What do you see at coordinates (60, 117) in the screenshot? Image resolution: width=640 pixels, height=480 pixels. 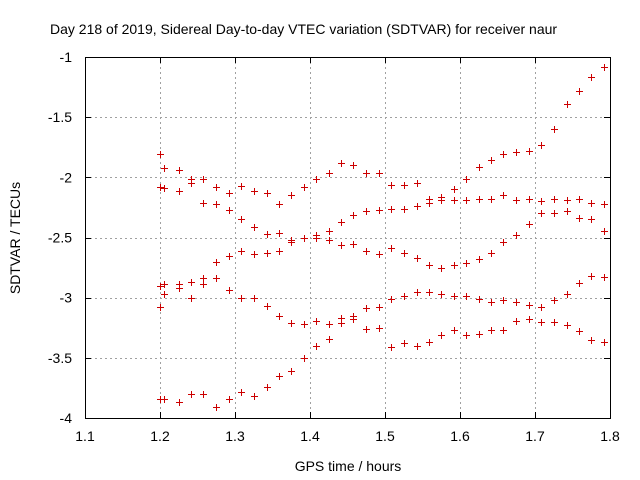 I see `y-tick-label: -1.5` at bounding box center [60, 117].